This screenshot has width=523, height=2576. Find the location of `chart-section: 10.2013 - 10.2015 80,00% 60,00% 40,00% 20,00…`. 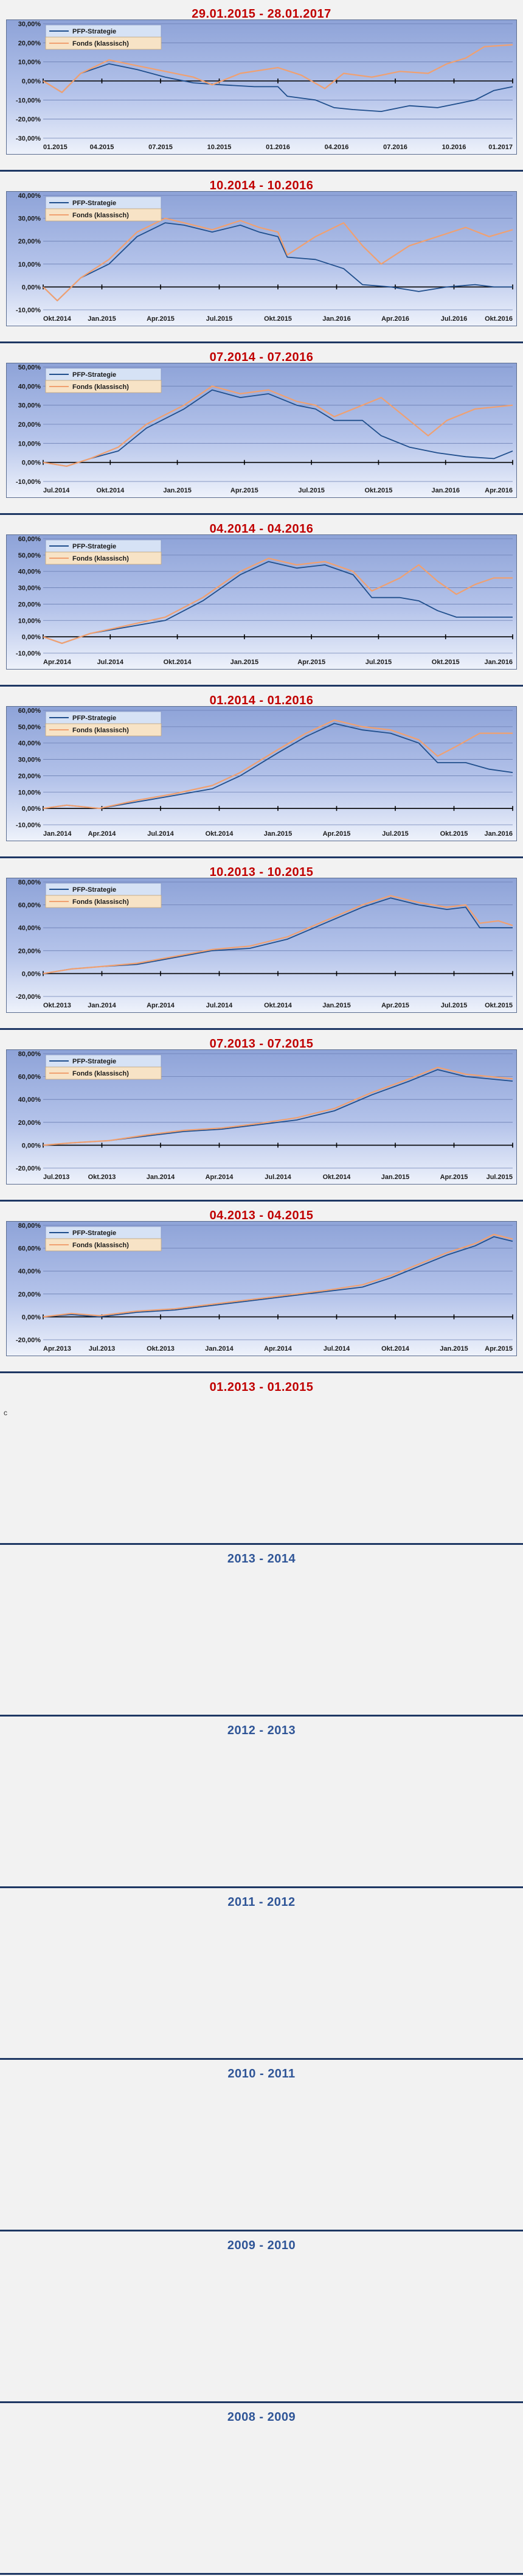

chart-section: 10.2013 - 10.2015 80,00% 60,00% 40,00% 20,00… is located at coordinates (261, 944).